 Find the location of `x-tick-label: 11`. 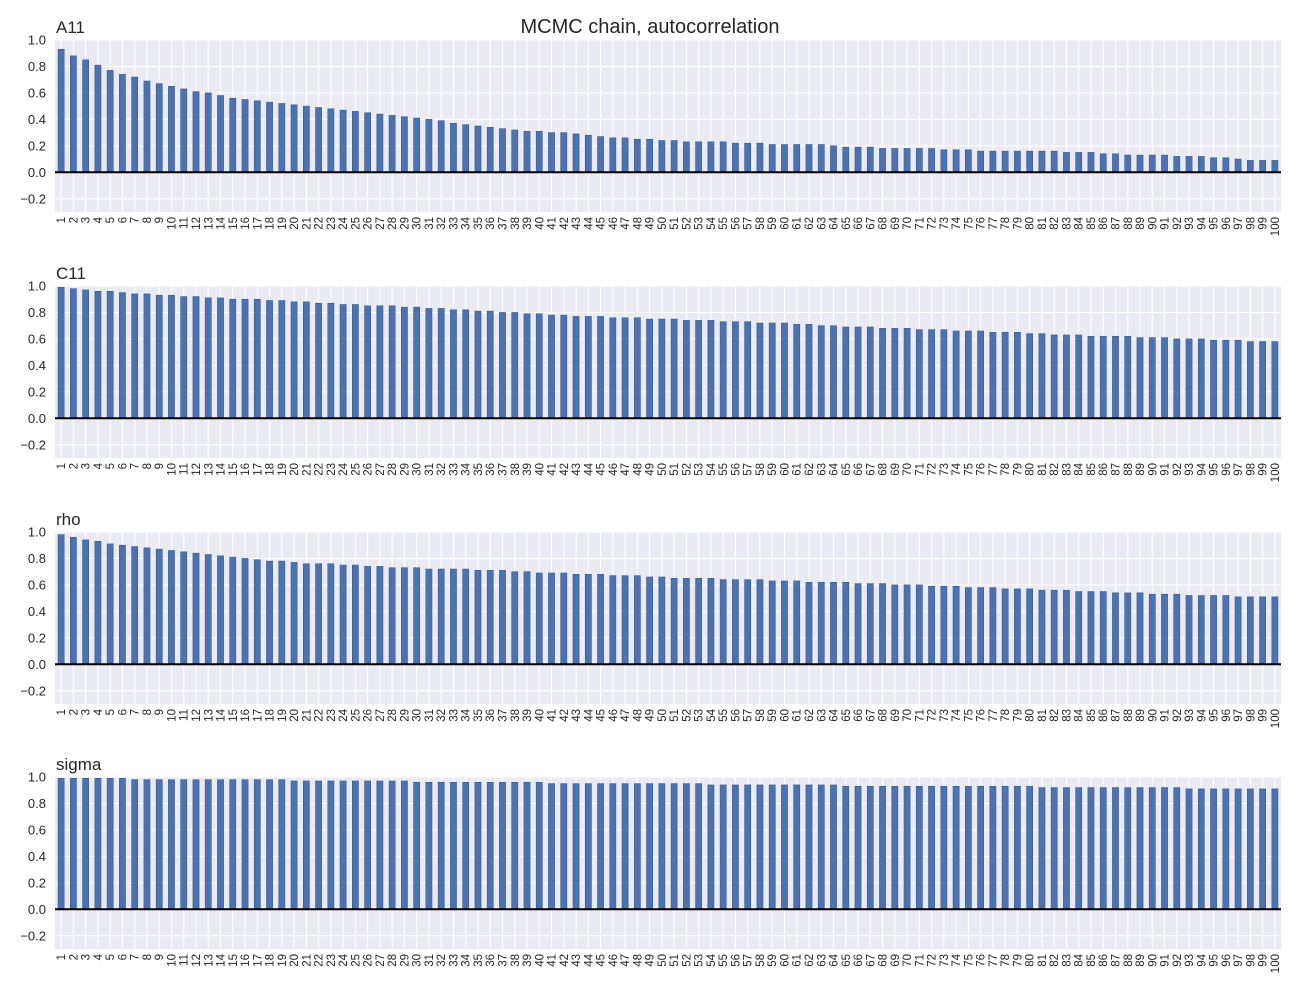

x-tick-label: 11 is located at coordinates (185, 715).